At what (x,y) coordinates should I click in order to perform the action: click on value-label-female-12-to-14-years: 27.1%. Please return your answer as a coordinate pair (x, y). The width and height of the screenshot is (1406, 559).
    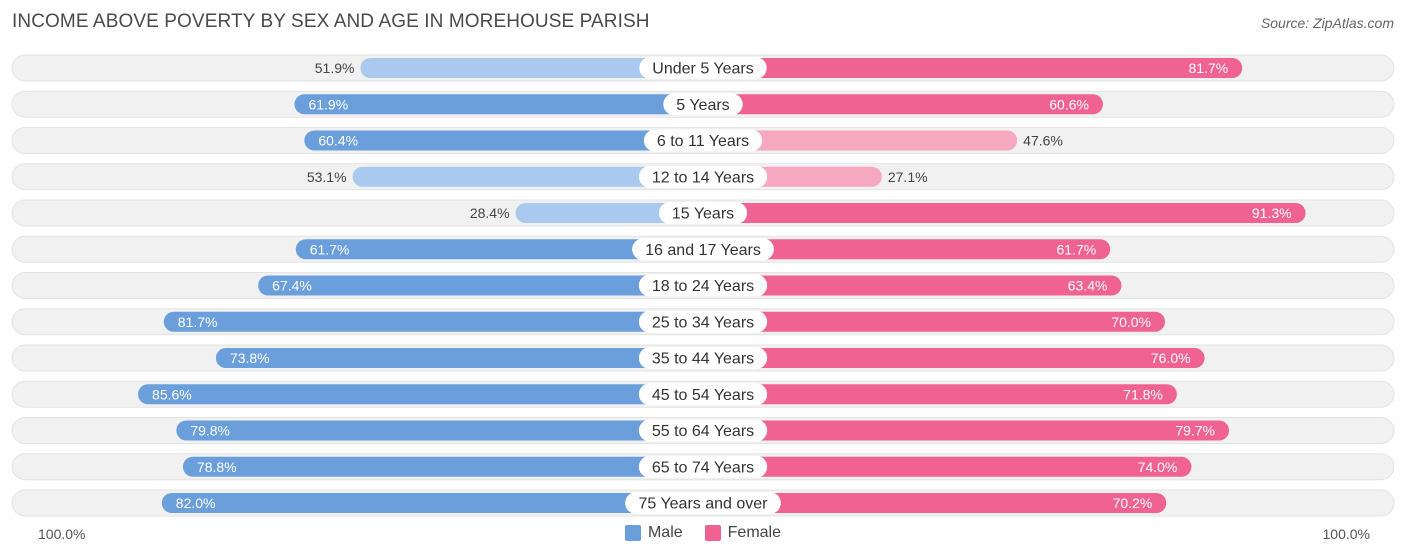
    Looking at the image, I should click on (908, 177).